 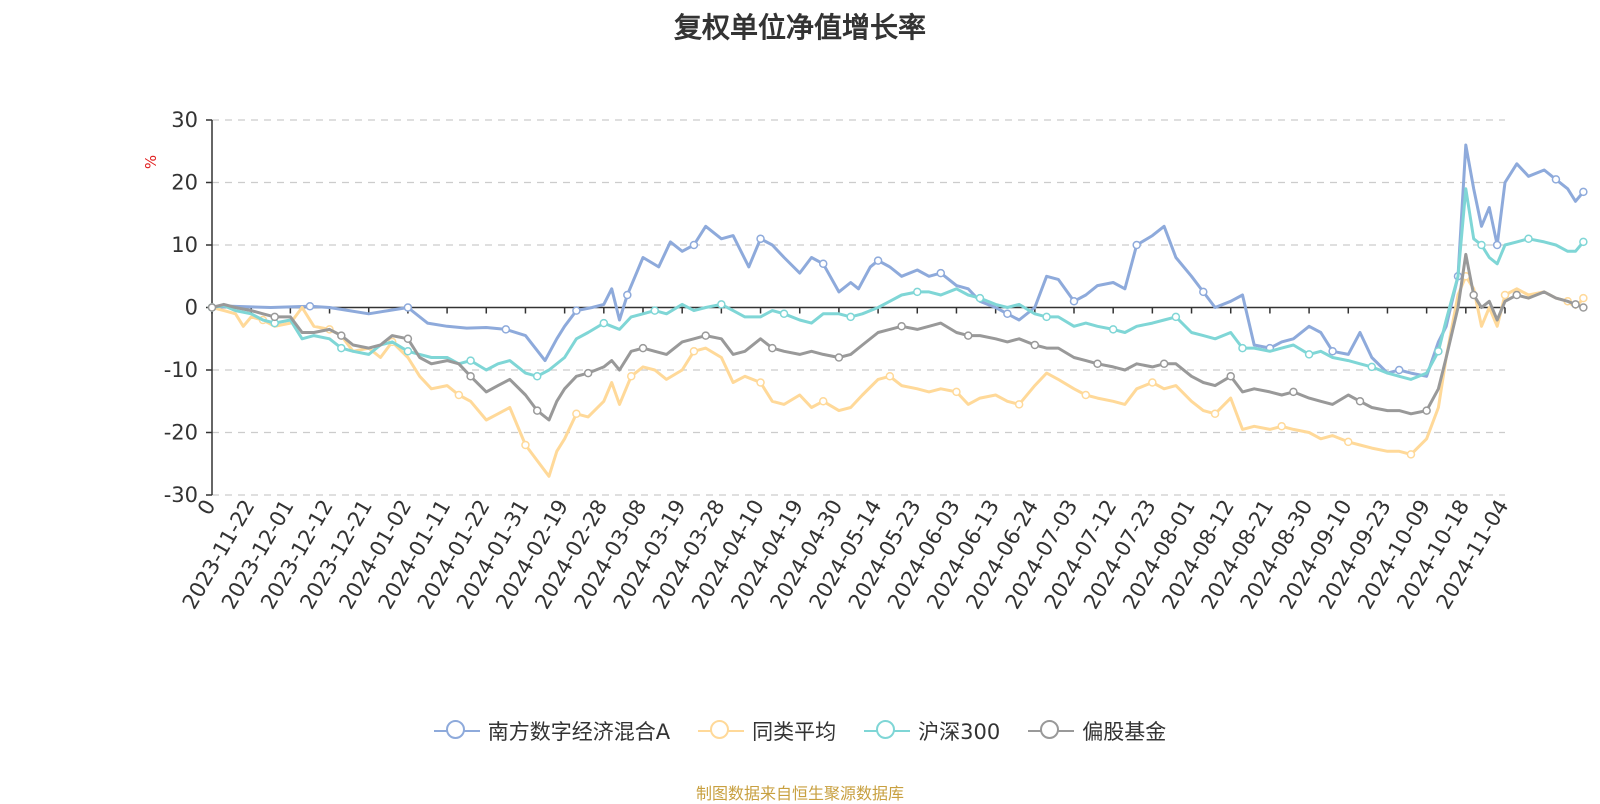 I want to click on y-tick-label: 20, so click(x=184, y=183).